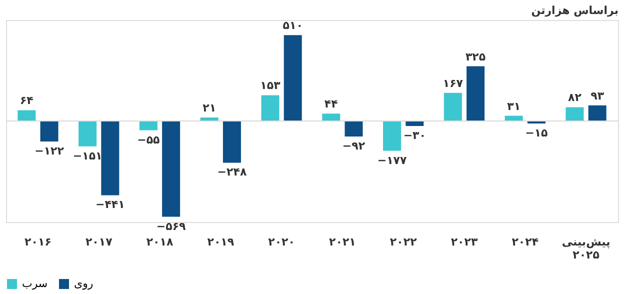  What do you see at coordinates (475, 57) in the screenshot?
I see `data-label: ۳۲۵` at bounding box center [475, 57].